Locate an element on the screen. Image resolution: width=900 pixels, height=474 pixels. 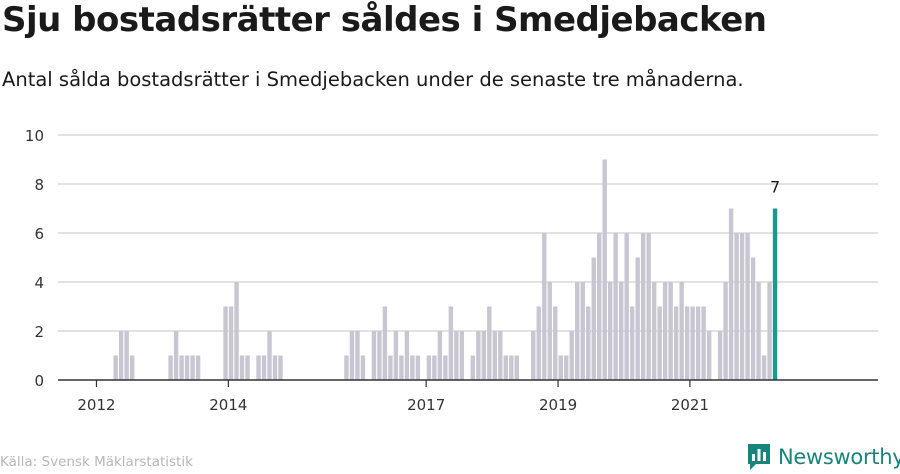
y-tick-label: 0 is located at coordinates (39, 381).